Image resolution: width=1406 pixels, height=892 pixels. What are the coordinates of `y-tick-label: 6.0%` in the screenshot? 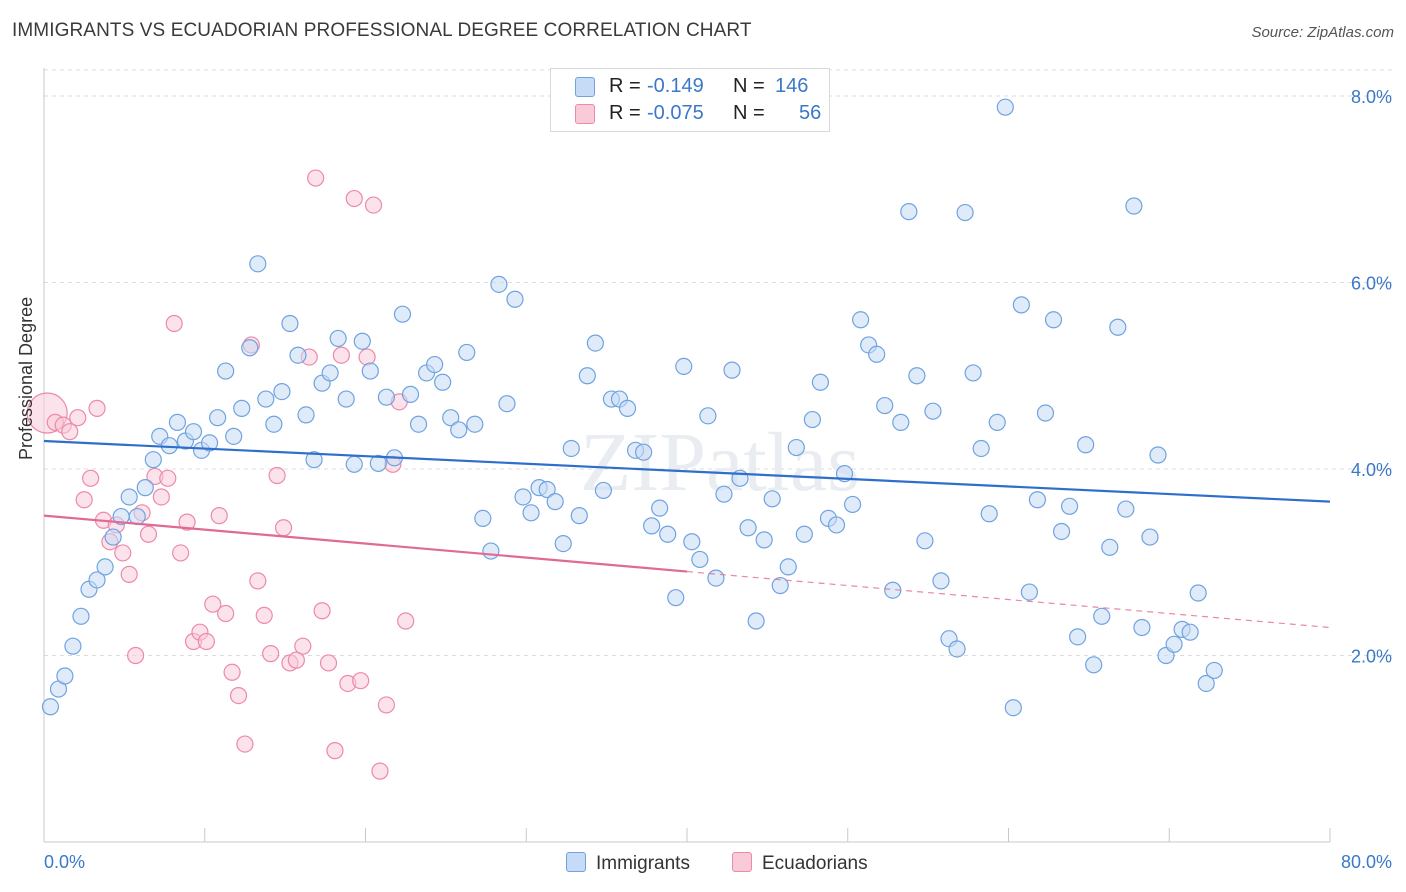 It's located at (1371, 283).